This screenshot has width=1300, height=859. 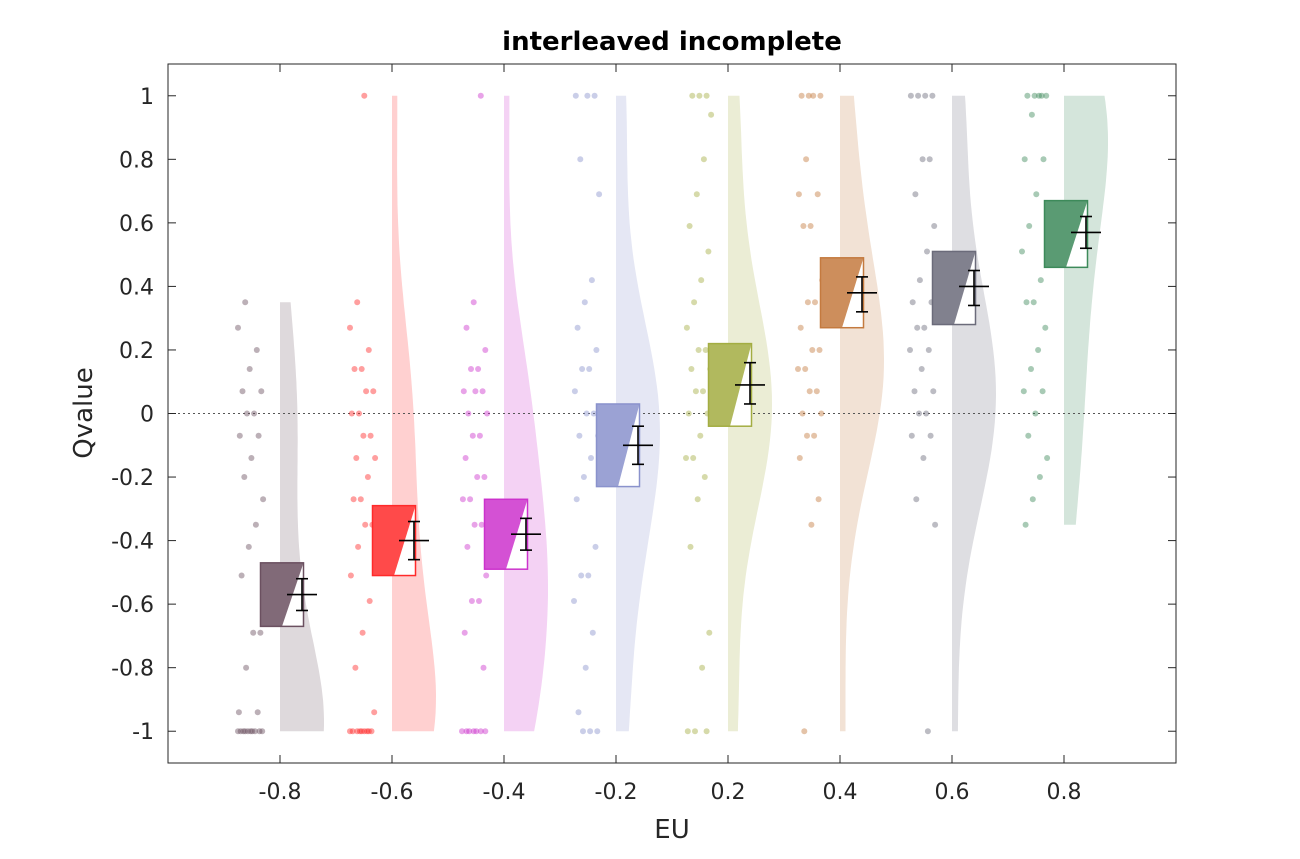 I want to click on y-tick-label: 1, so click(x=147, y=97).